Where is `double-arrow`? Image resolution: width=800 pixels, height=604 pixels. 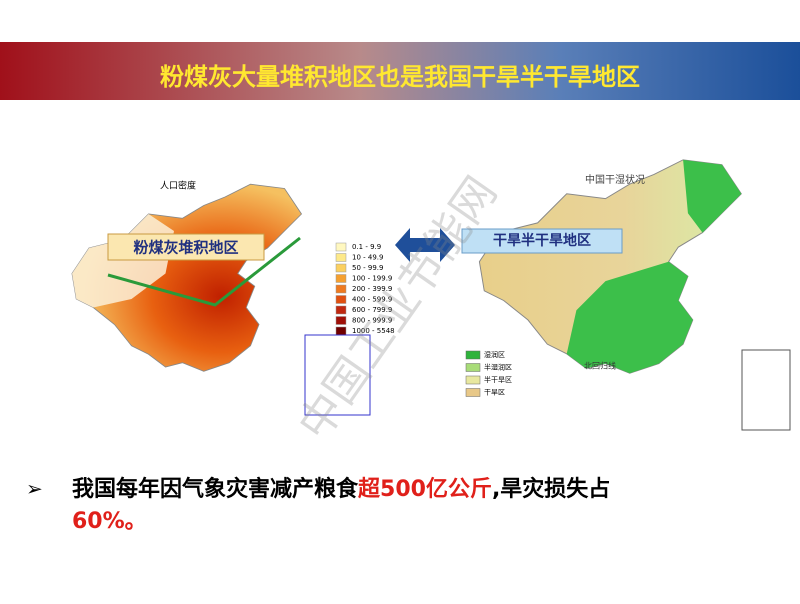
double-arrow is located at coordinates (425, 245).